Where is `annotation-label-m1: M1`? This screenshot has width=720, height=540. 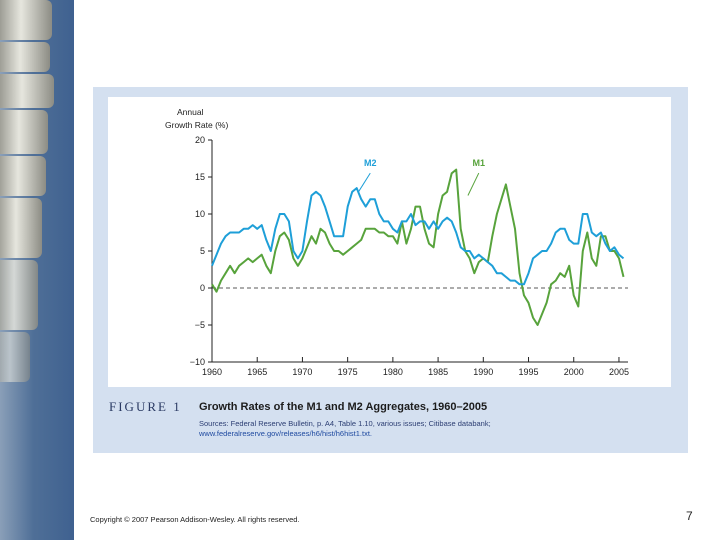 annotation-label-m1: M1 is located at coordinates (479, 163).